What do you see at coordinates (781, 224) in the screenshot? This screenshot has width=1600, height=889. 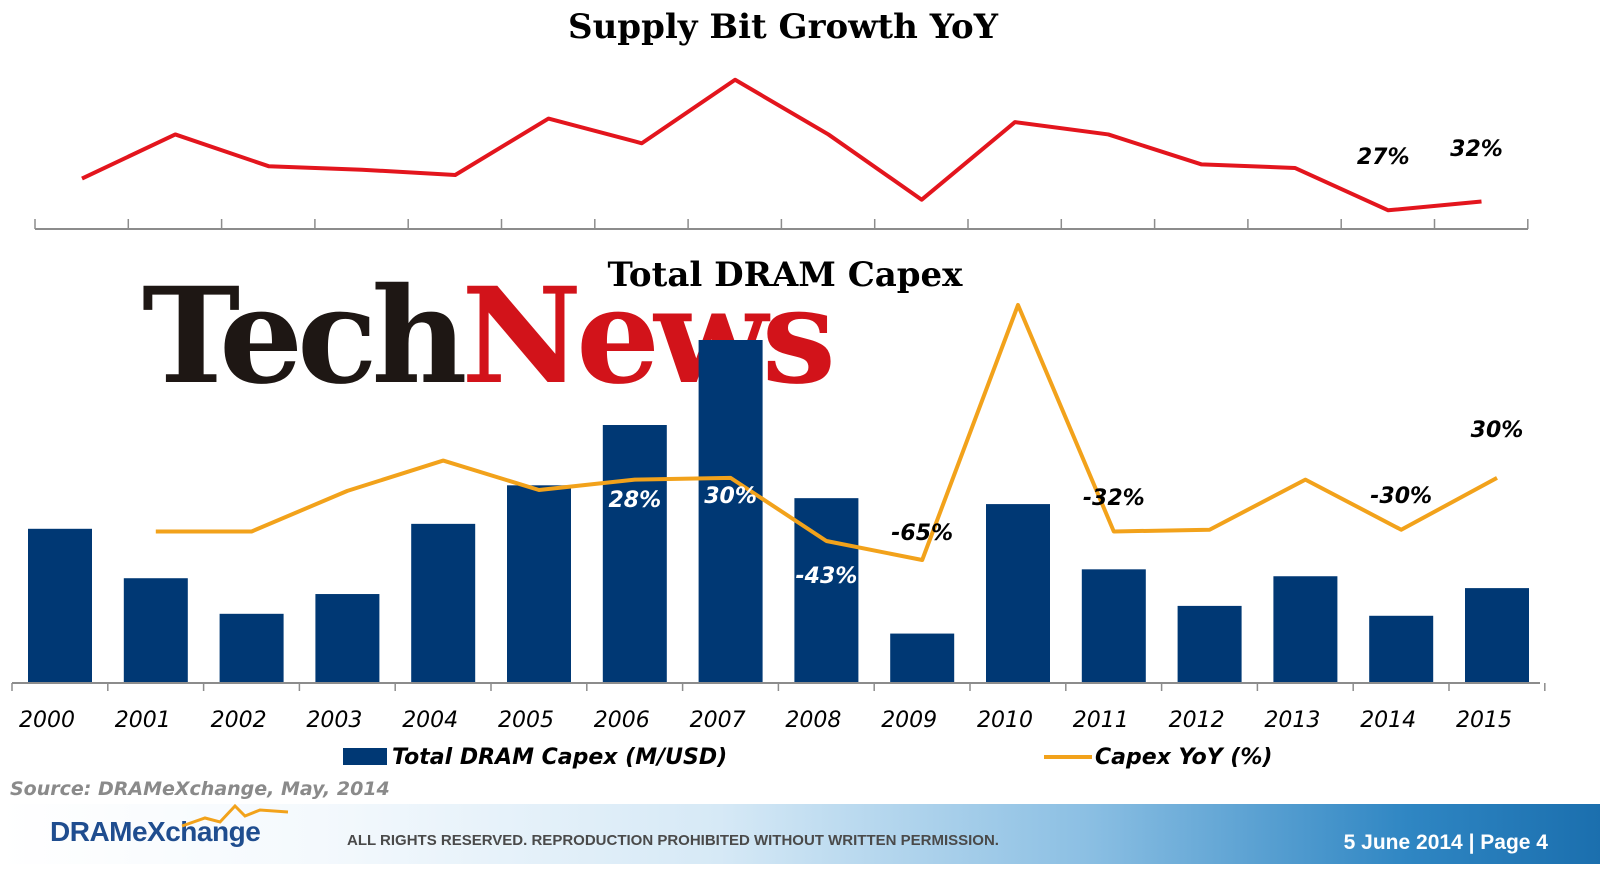 I see `supply-chart-axis` at bounding box center [781, 224].